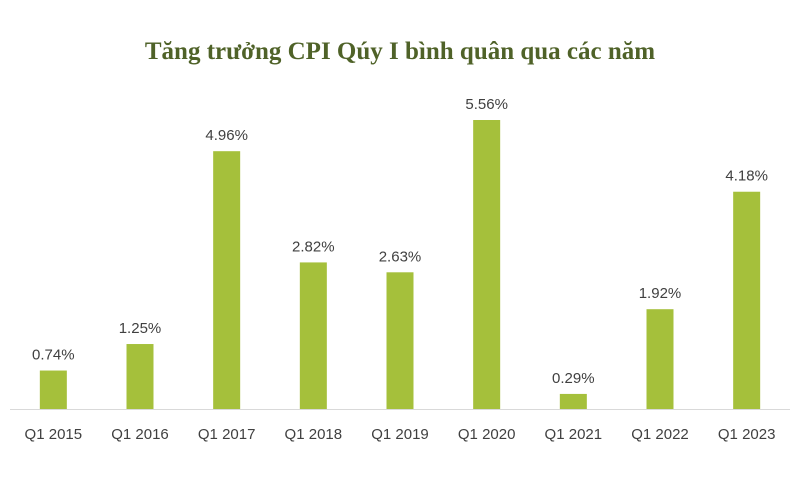  I want to click on bar-q1-2020, so click(487, 264).